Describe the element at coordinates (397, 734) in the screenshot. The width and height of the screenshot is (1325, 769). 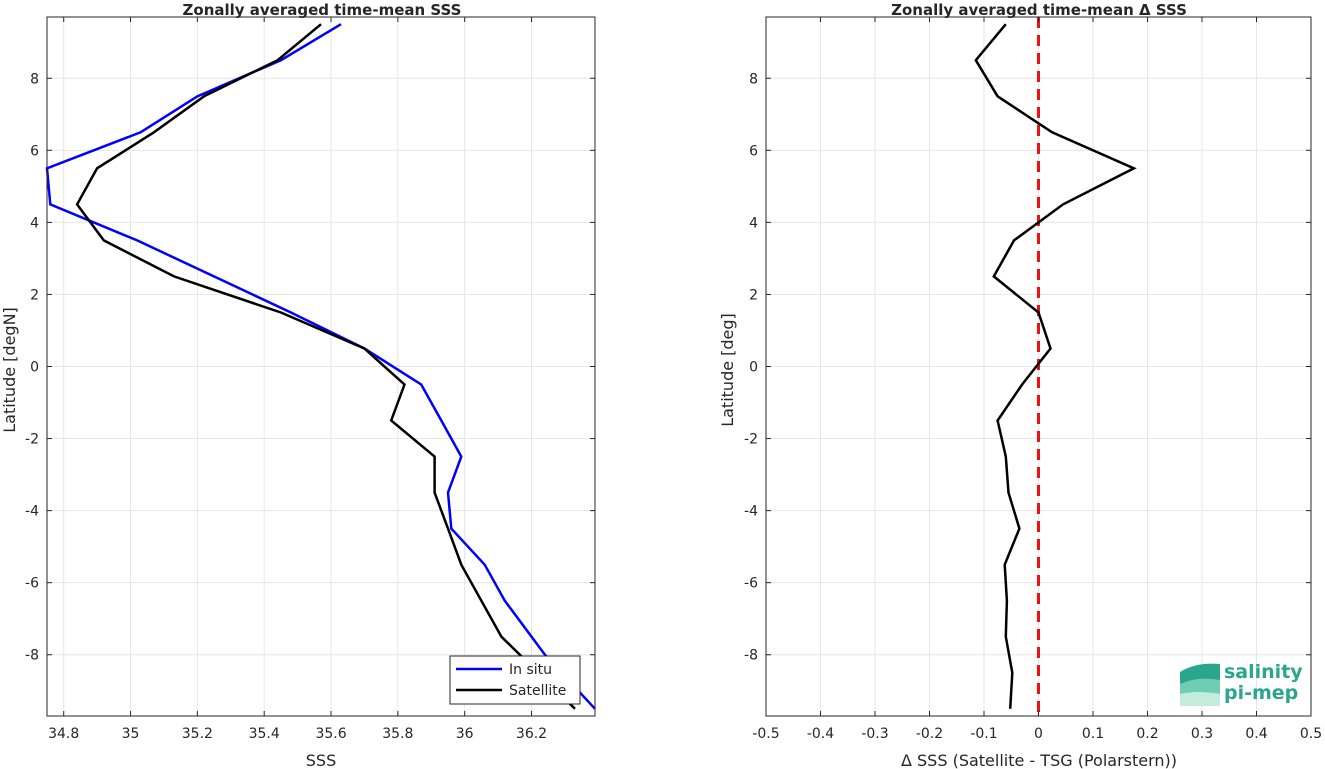
I see `x-tick-label: 35.8` at that location.